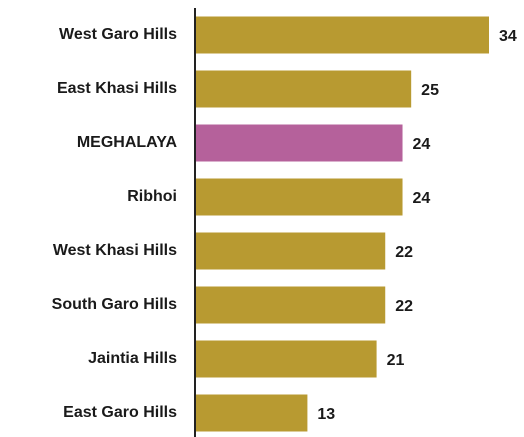 This screenshot has width=524, height=437. What do you see at coordinates (115, 250) in the screenshot?
I see `category-label: West Khasi Hills` at bounding box center [115, 250].